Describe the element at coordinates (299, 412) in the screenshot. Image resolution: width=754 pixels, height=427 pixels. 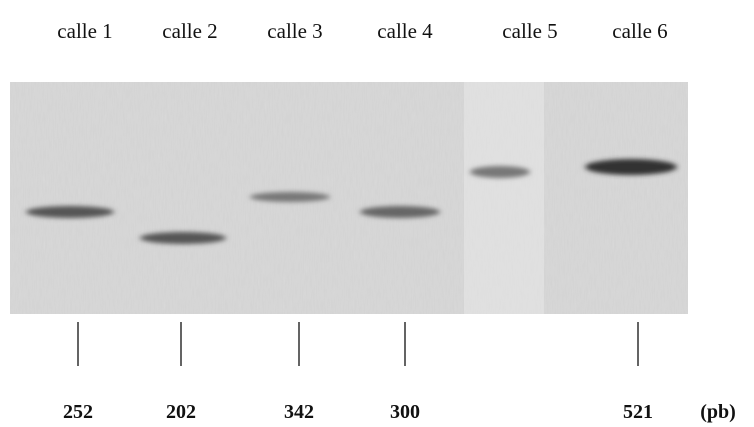
I see `size-label: 342` at that location.